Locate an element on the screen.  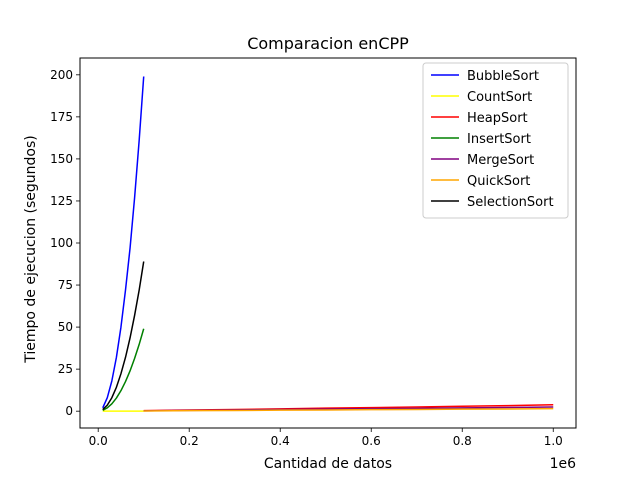
legend-label: QuickSort is located at coordinates (498, 181).